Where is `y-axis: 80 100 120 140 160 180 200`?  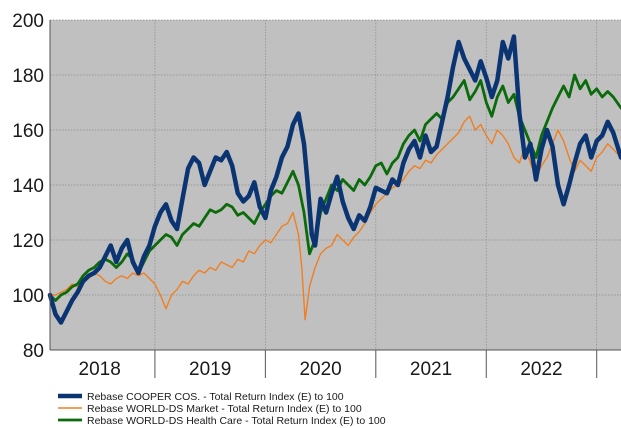 y-axis: 80 100 120 140 160 180 200 is located at coordinates (31, 186).